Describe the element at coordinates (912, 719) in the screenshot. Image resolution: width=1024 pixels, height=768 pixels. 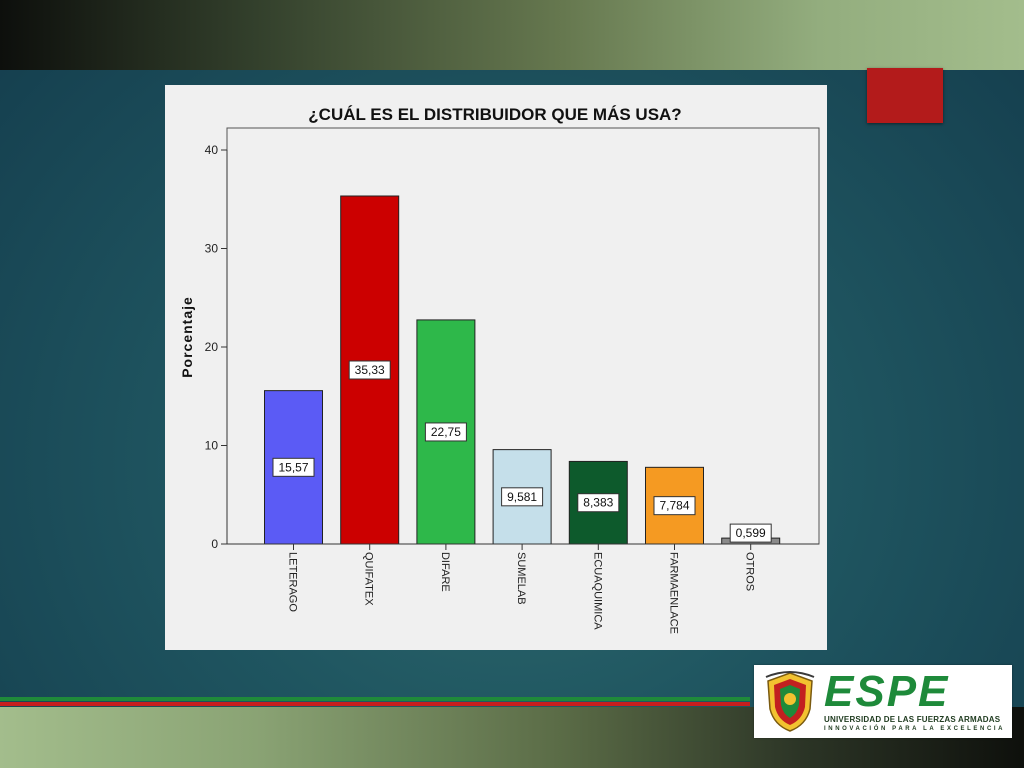
I see `logo-subtitle: UNIVERSIDAD DE LAS FUERZAS ARMADAS` at that location.